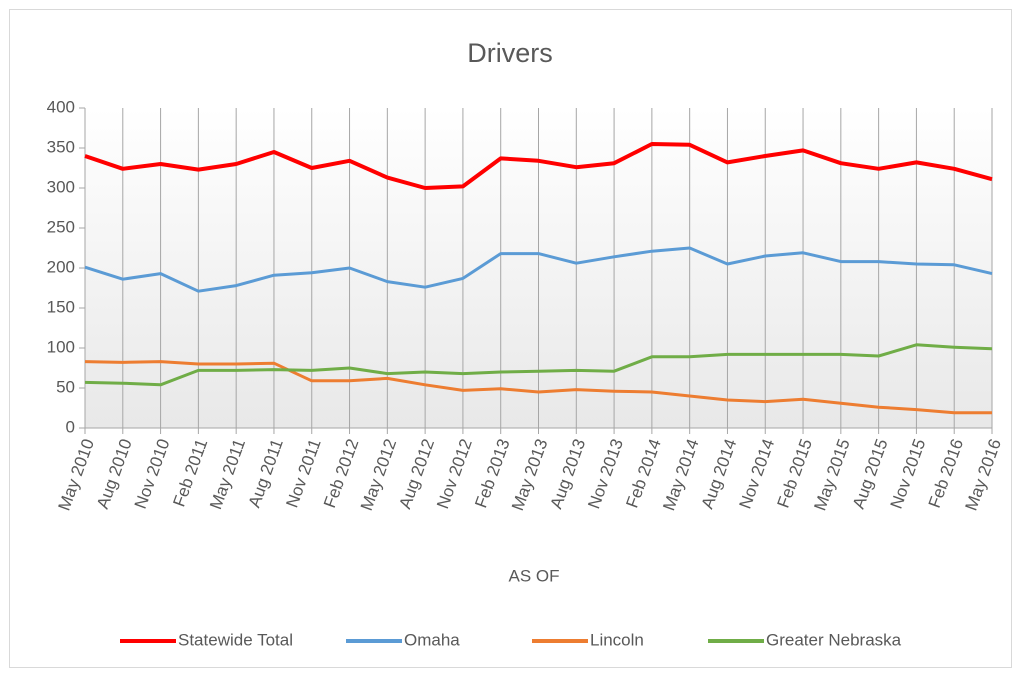 The height and width of the screenshot is (680, 1016). What do you see at coordinates (432, 639) in the screenshot?
I see `legend-label: Omaha` at bounding box center [432, 639].